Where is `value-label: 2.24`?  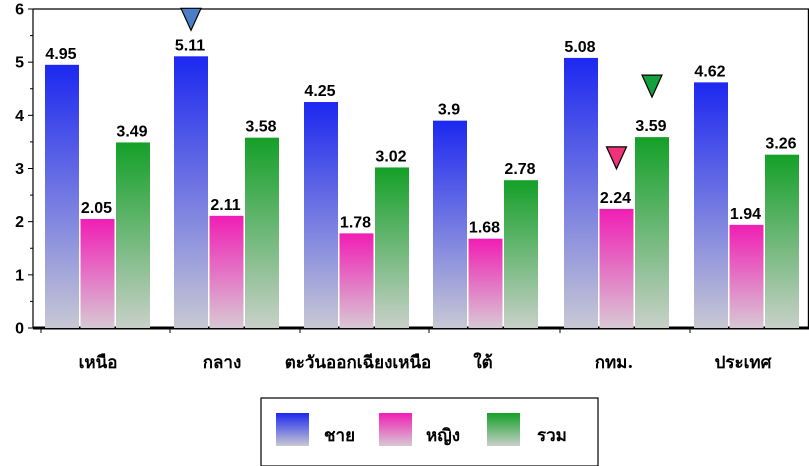
value-label: 2.24 is located at coordinates (615, 198).